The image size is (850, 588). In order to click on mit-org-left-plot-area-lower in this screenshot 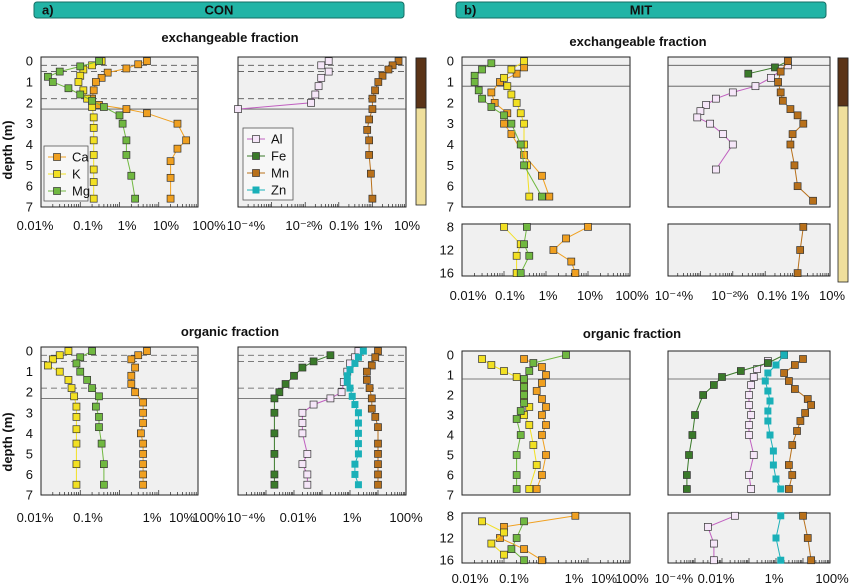, I will do `click(546, 538)`.